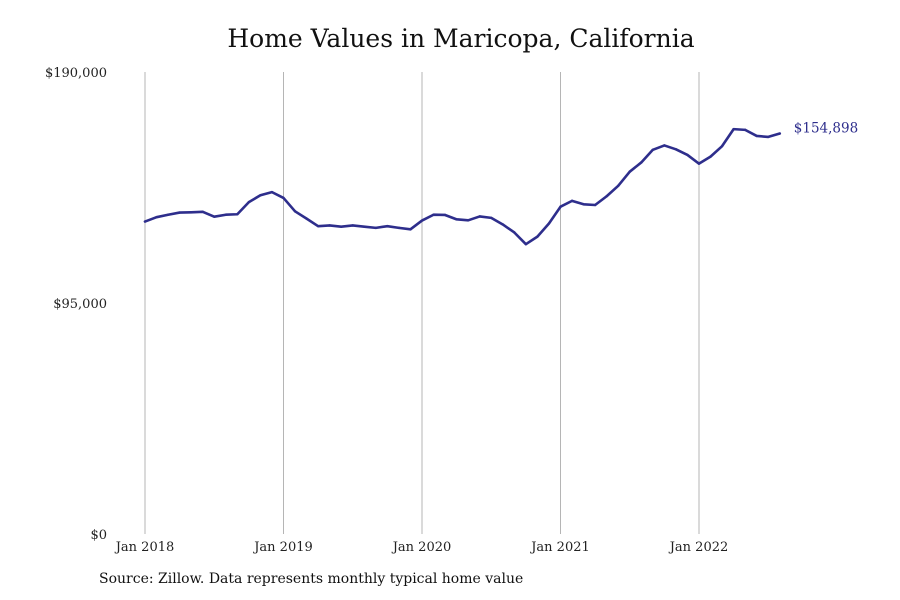 The width and height of the screenshot is (900, 600). Describe the element at coordinates (76, 73) in the screenshot. I see `y-tick-label: $190,000` at that location.